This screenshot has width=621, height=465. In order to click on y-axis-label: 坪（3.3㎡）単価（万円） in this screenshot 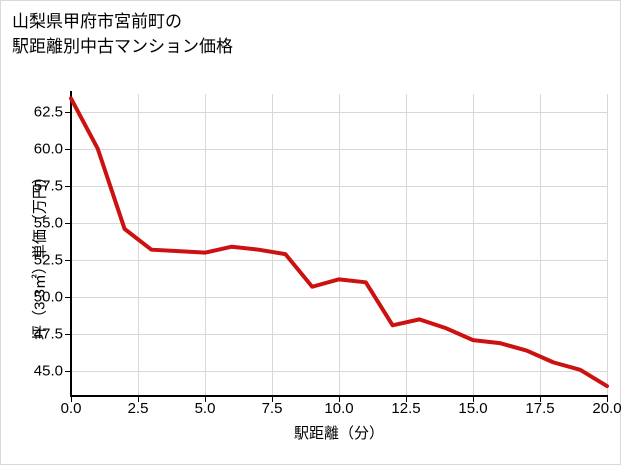, I will do `click(40, 254)`.